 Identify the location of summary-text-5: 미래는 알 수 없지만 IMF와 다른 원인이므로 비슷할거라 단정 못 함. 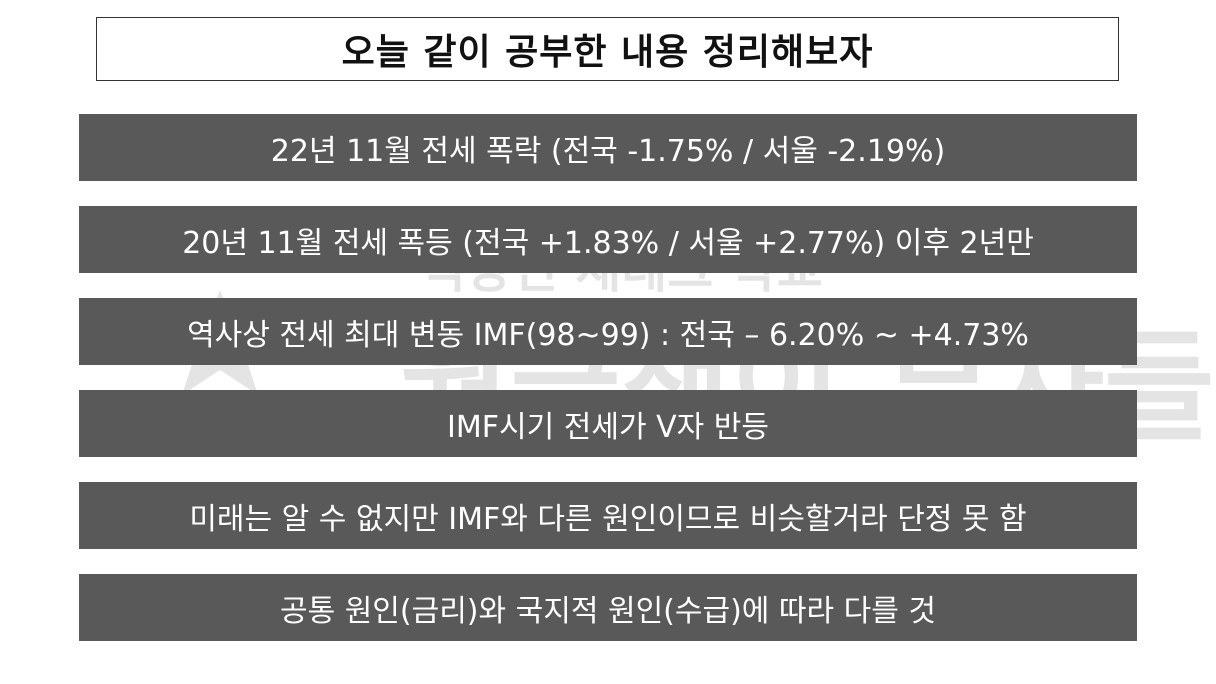
(608, 519).